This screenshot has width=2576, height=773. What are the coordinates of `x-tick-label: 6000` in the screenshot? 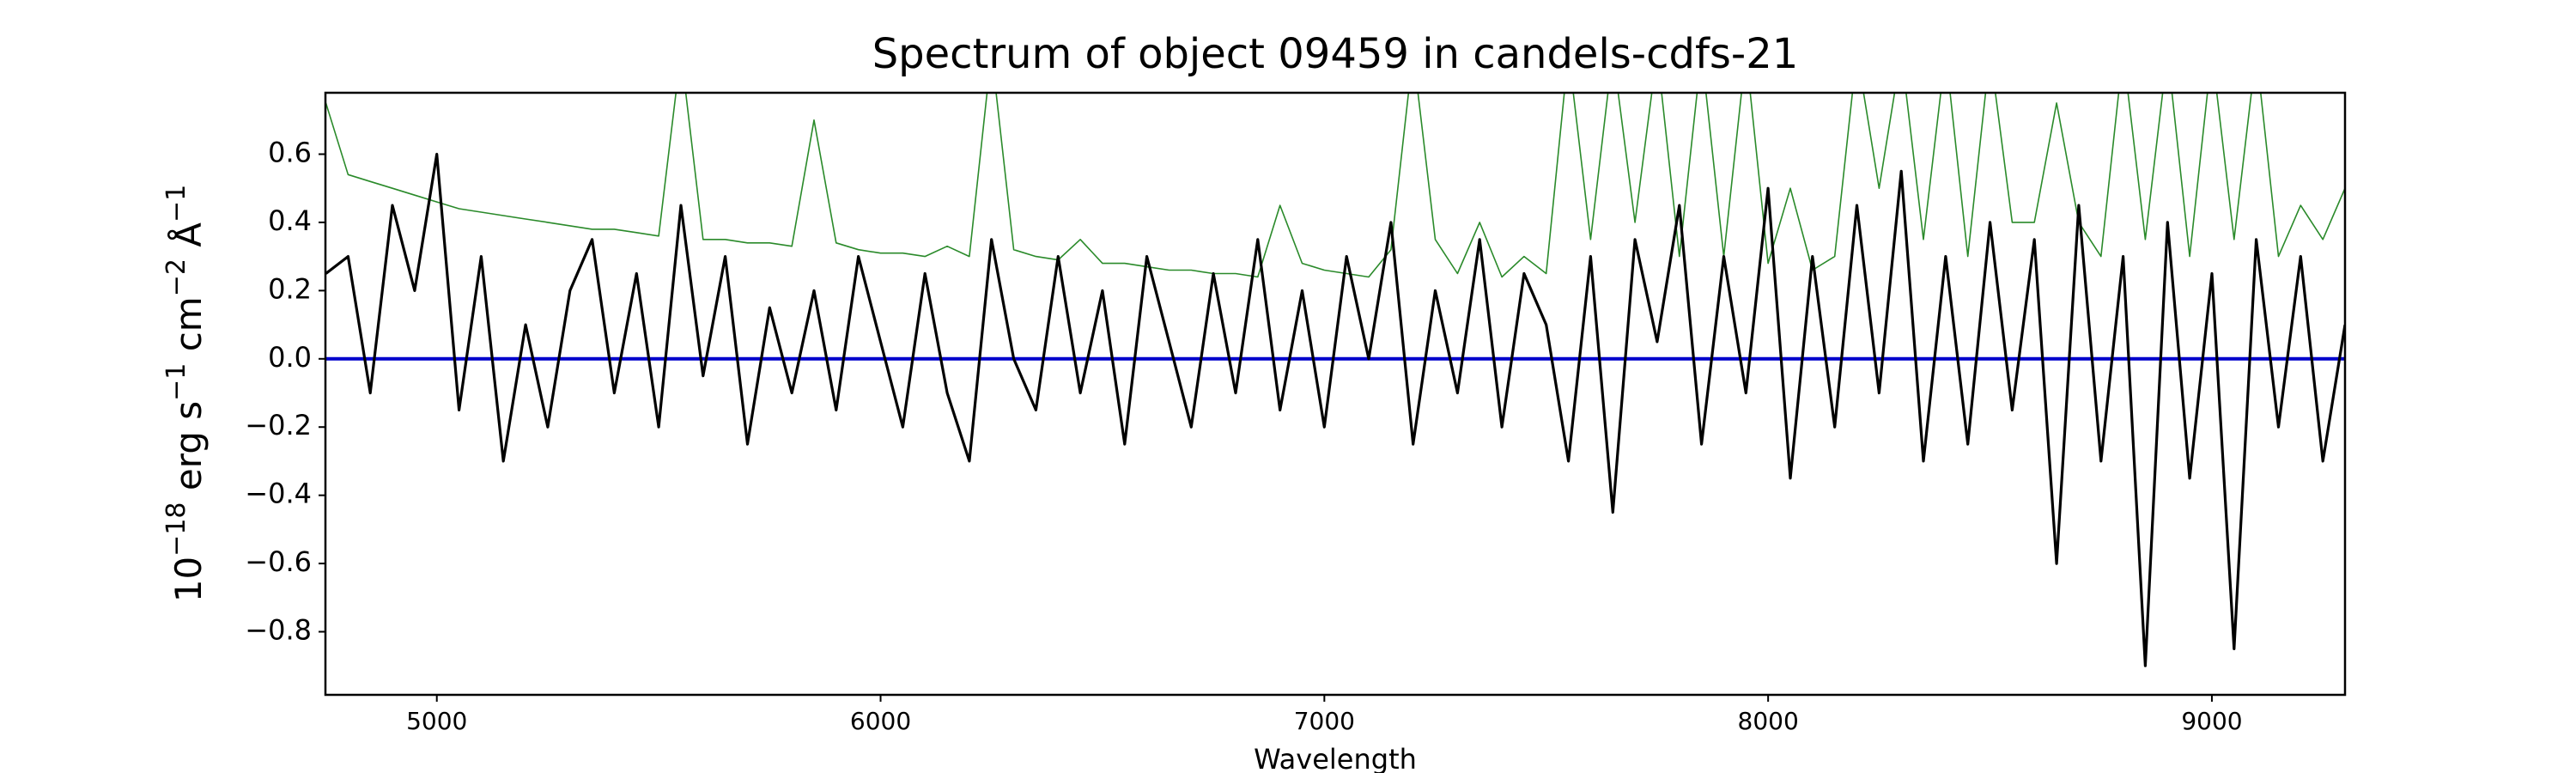 It's located at (881, 721).